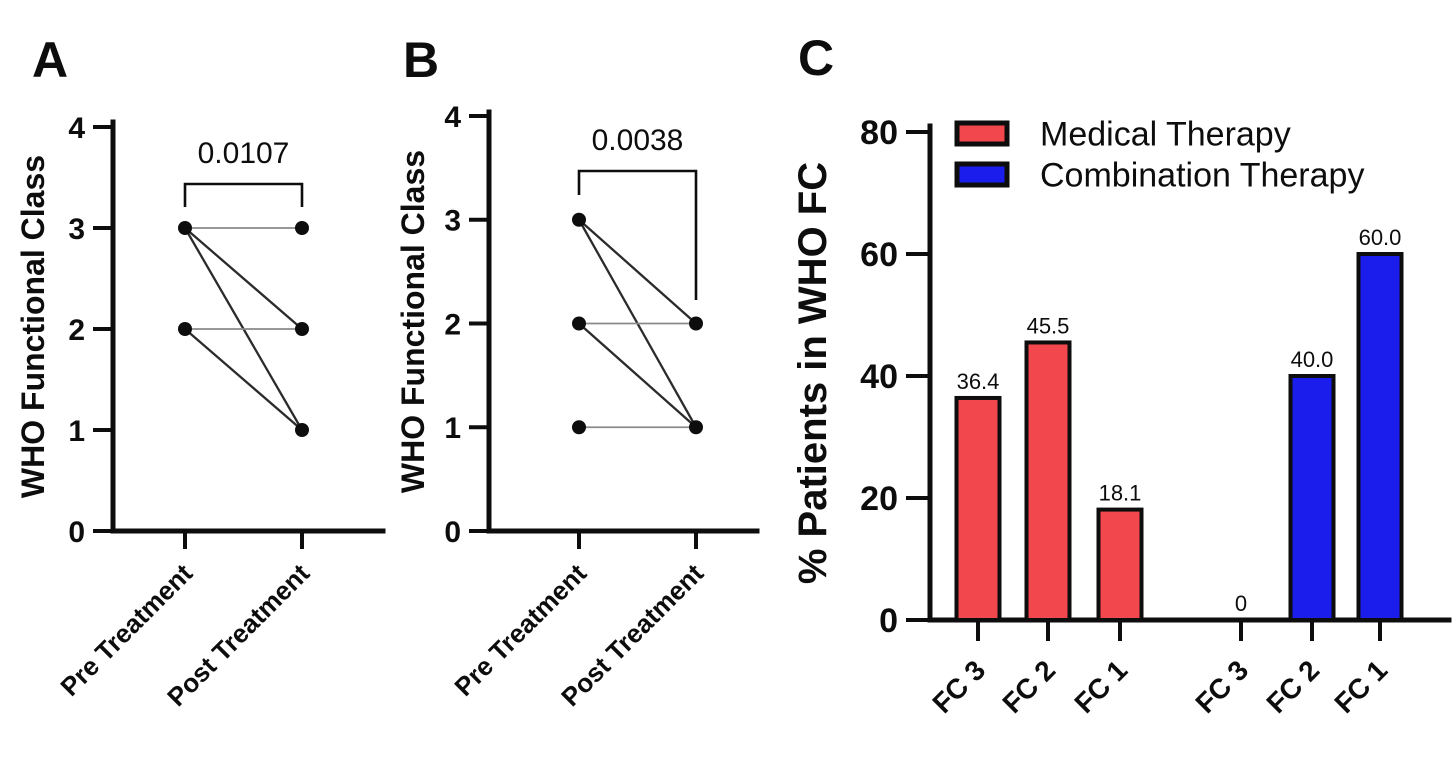 The width and height of the screenshot is (1454, 782). I want to click on bar-fc2-medical, so click(1048, 481).